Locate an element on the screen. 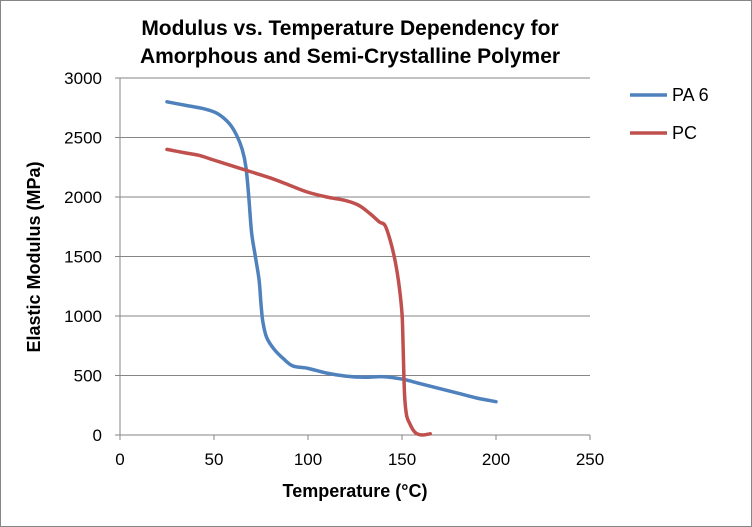 This screenshot has width=752, height=527. x-tick-label-250: 250 is located at coordinates (590, 459).